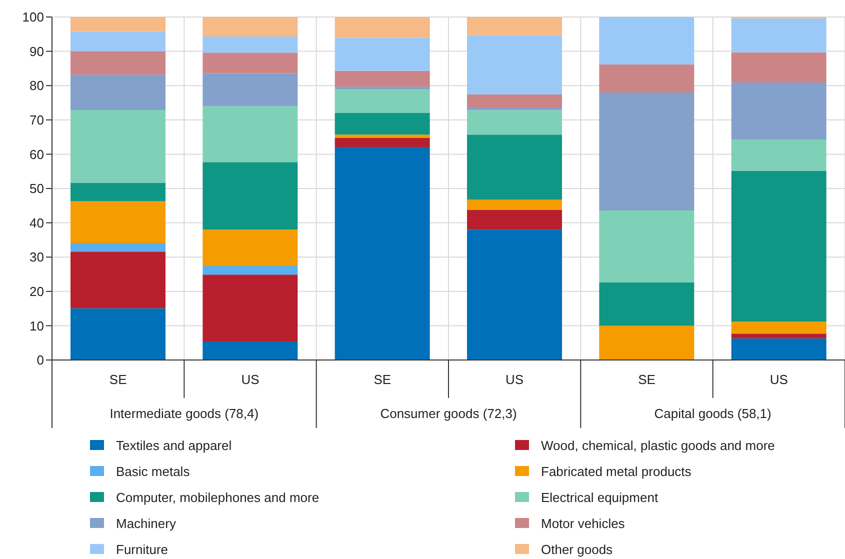 This screenshot has width=845, height=559. Describe the element at coordinates (713, 413) in the screenshot. I see `text: Capital goods (58,1)` at that location.